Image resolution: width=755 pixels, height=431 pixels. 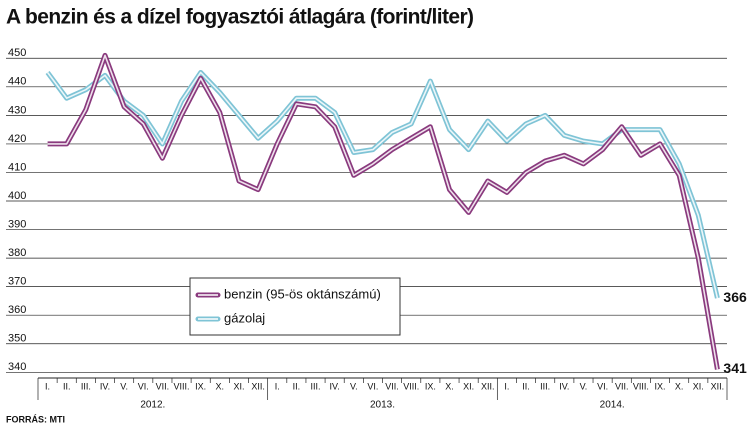 I want to click on y-tick-label: 430, so click(x=17, y=110).